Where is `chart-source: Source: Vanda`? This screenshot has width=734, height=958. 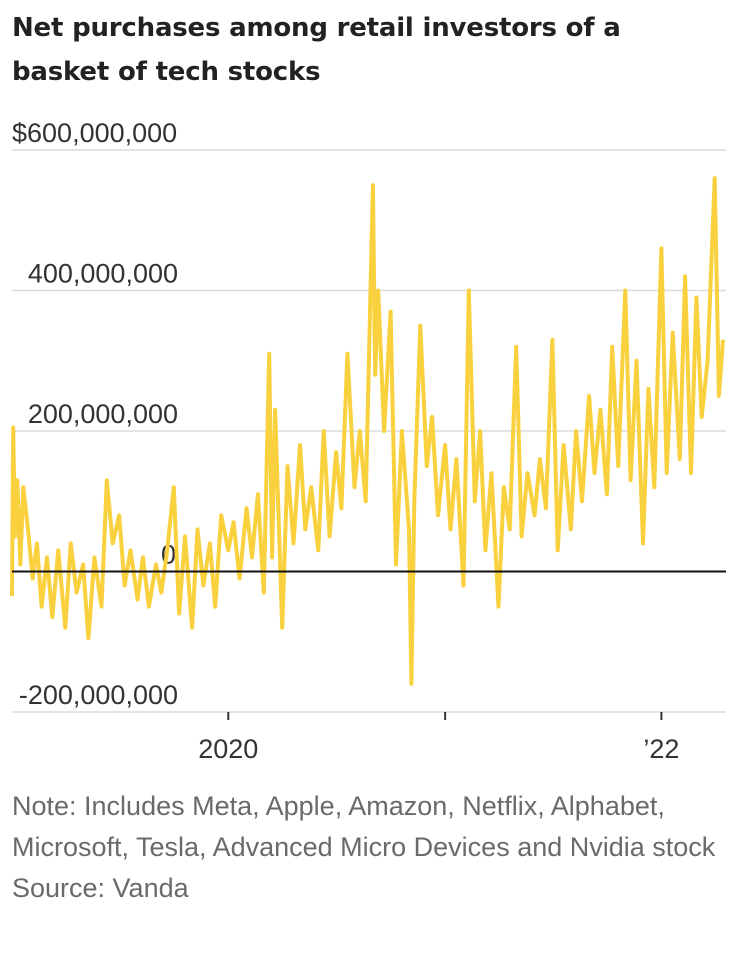 chart-source: Source: Vanda is located at coordinates (100, 888).